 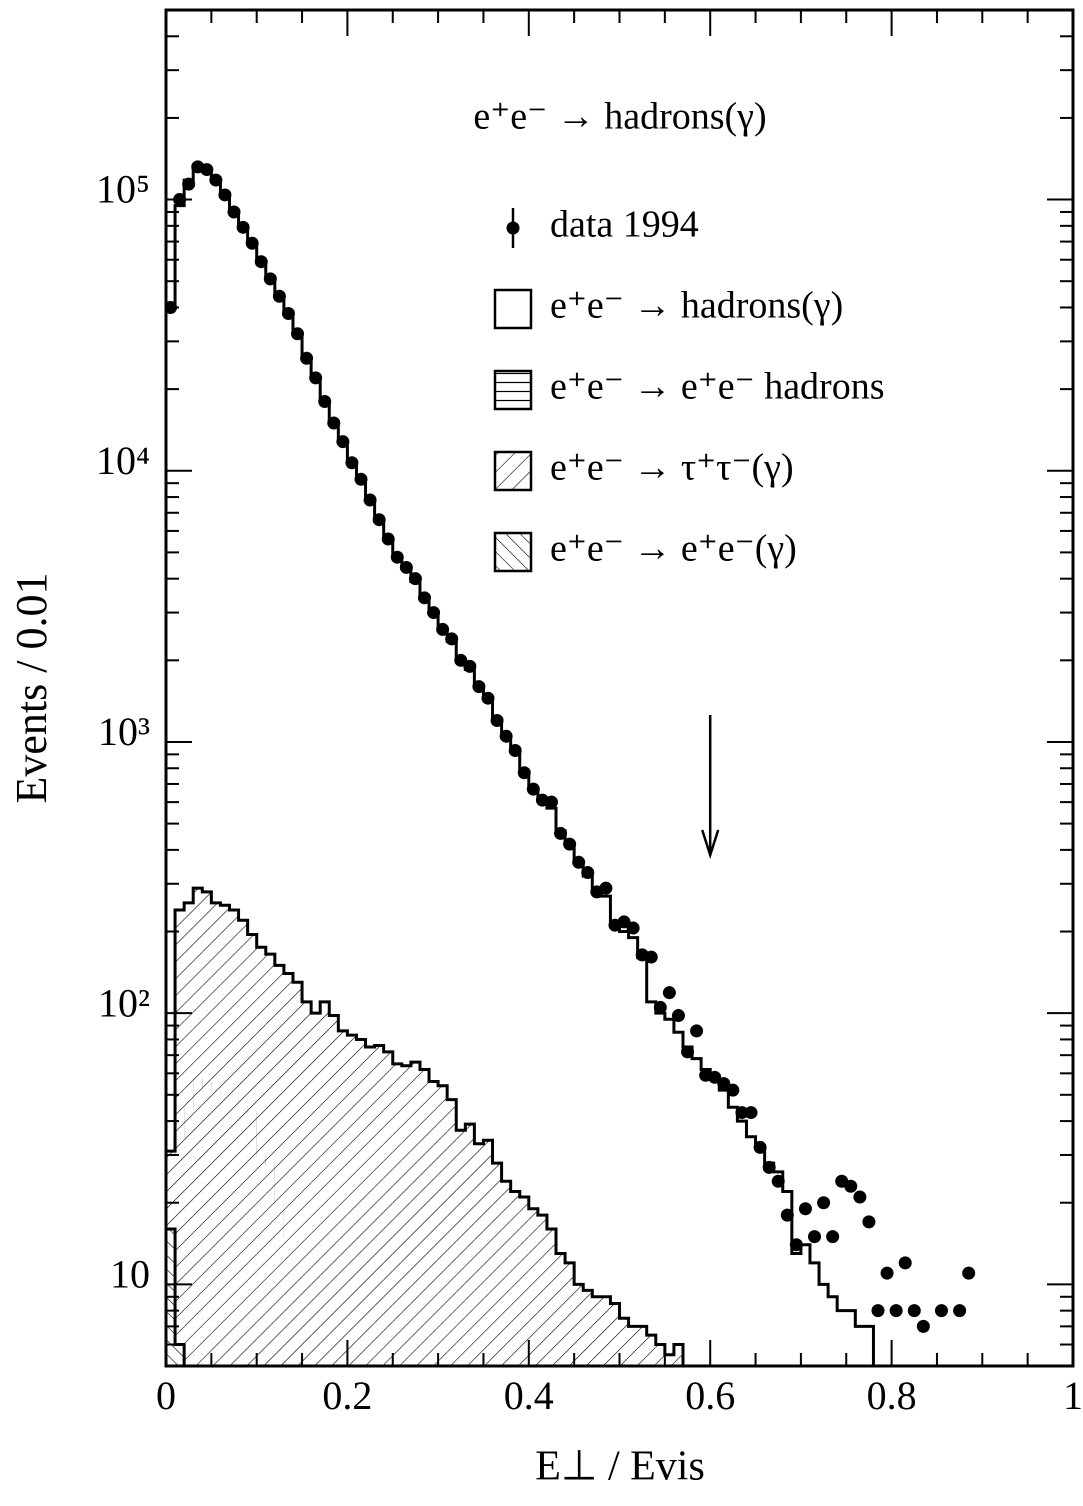 I want to click on y-tick-label: 10³, so click(x=124, y=731).